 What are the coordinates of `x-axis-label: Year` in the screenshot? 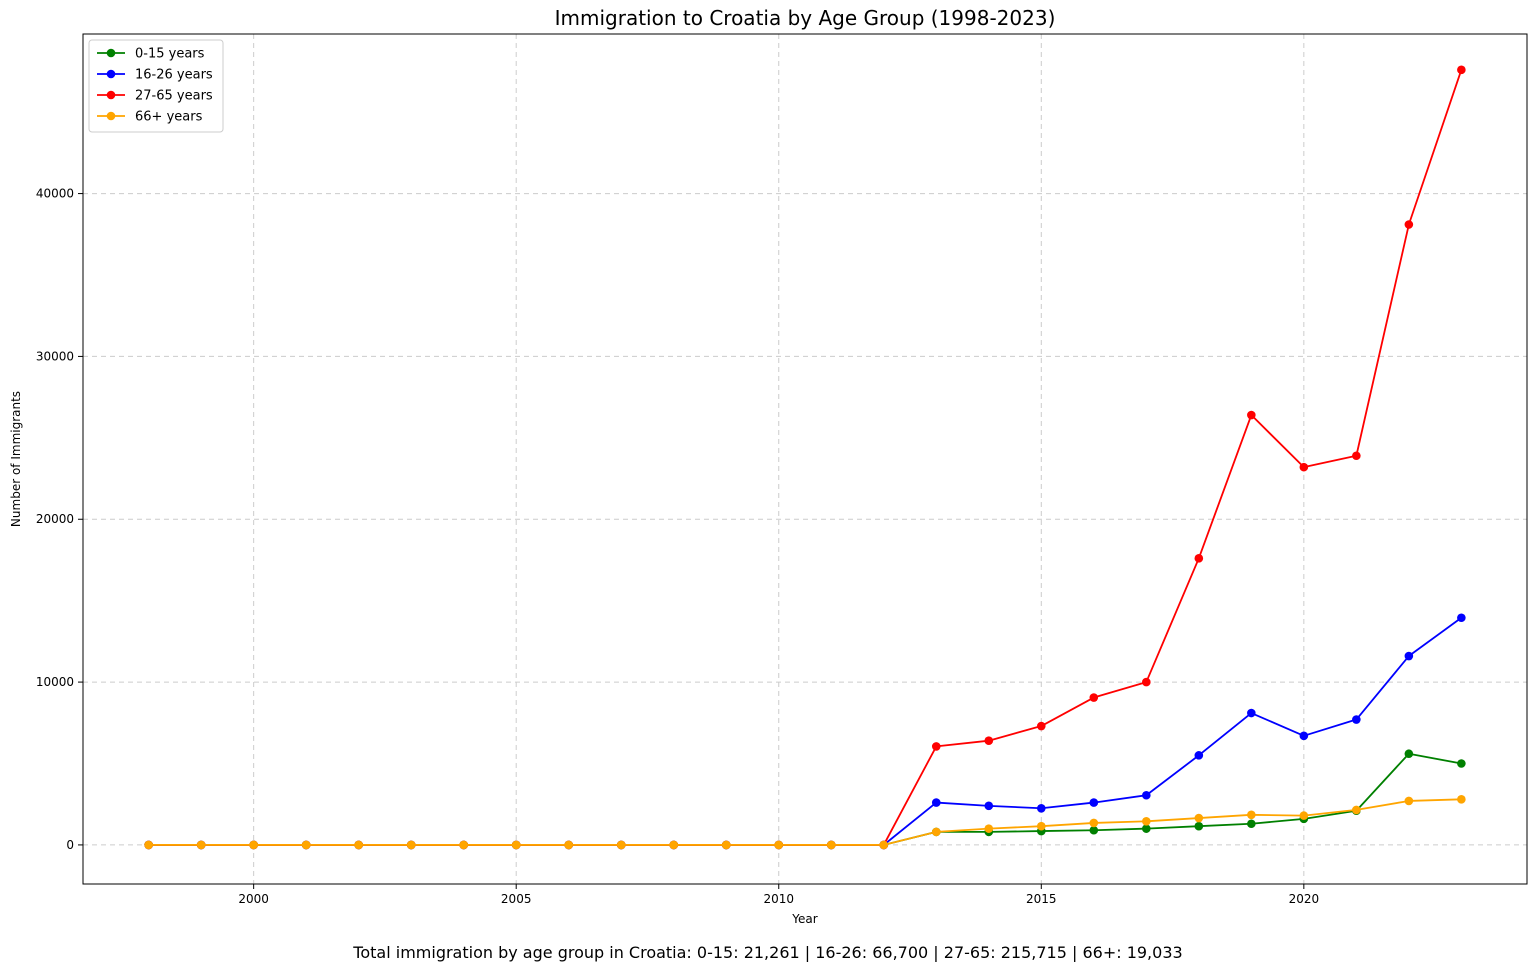 It's located at (804, 919).